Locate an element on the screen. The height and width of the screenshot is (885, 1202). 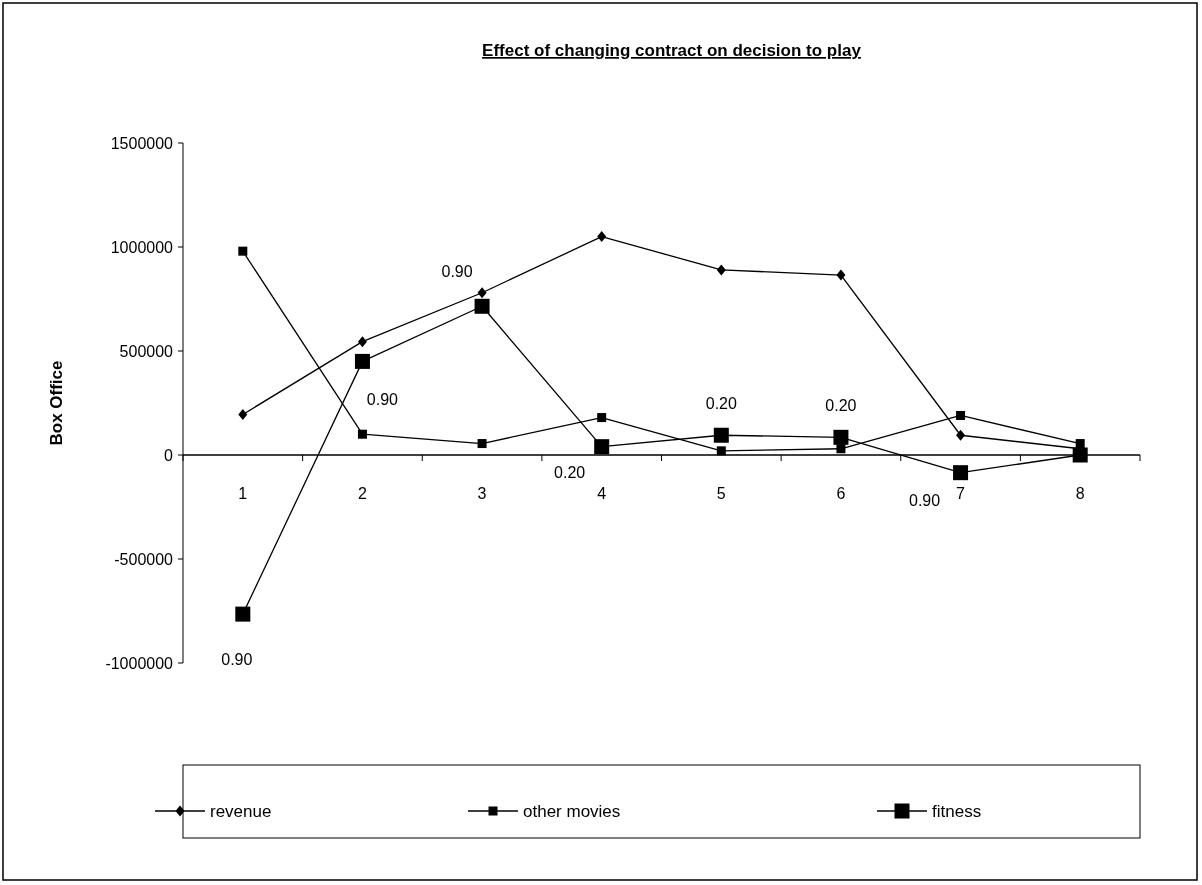
y-tick-label: 0 is located at coordinates (169, 455).